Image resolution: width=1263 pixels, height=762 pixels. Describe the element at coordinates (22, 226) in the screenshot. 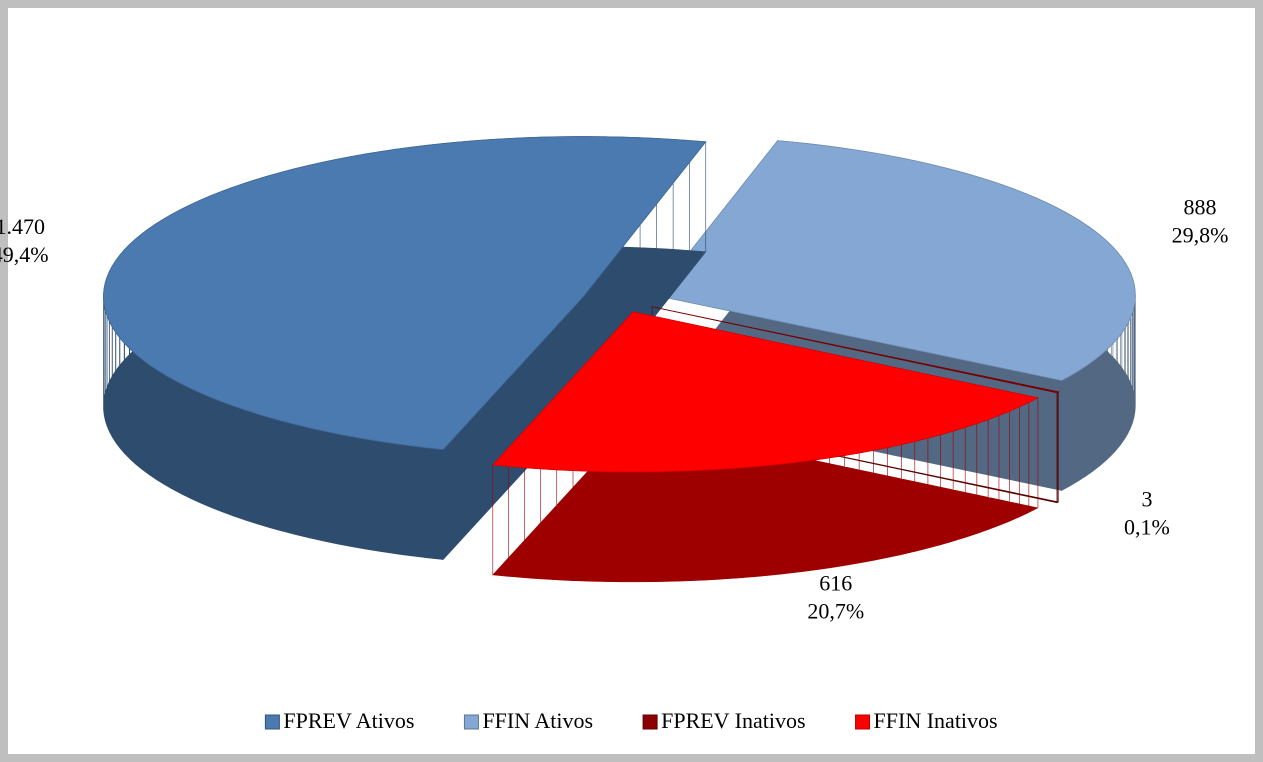

I see `value-label: 1.470` at that location.